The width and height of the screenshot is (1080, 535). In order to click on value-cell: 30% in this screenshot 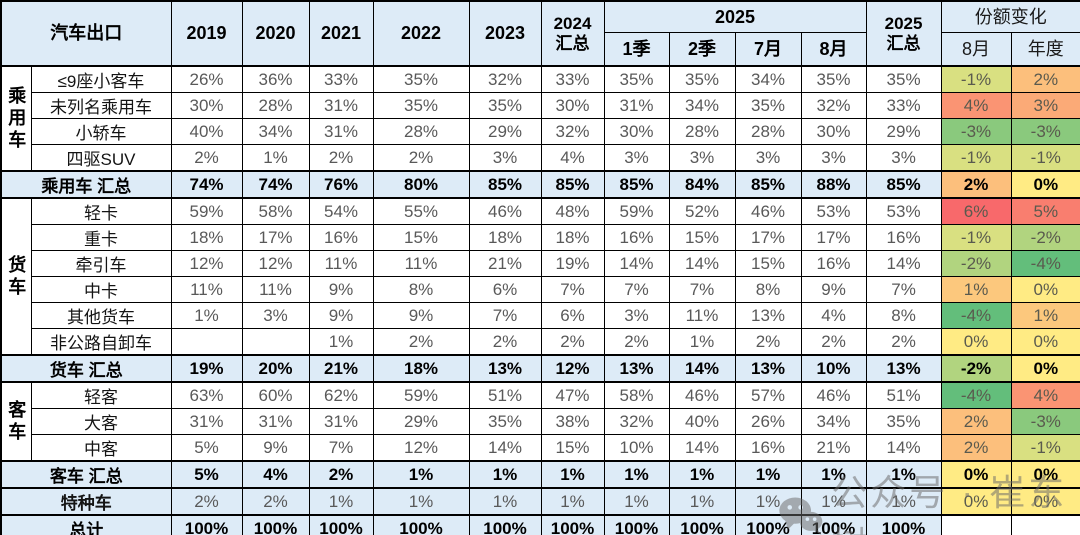, I will do `click(206, 105)`.